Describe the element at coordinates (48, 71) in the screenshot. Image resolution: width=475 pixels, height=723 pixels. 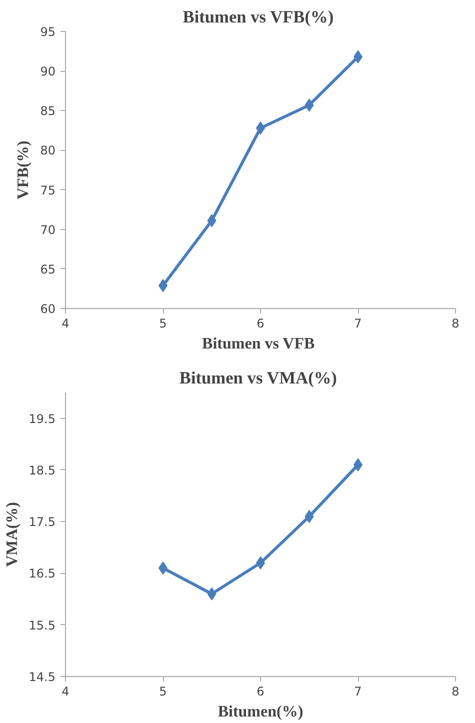
I see `y-tick-label: 90` at that location.